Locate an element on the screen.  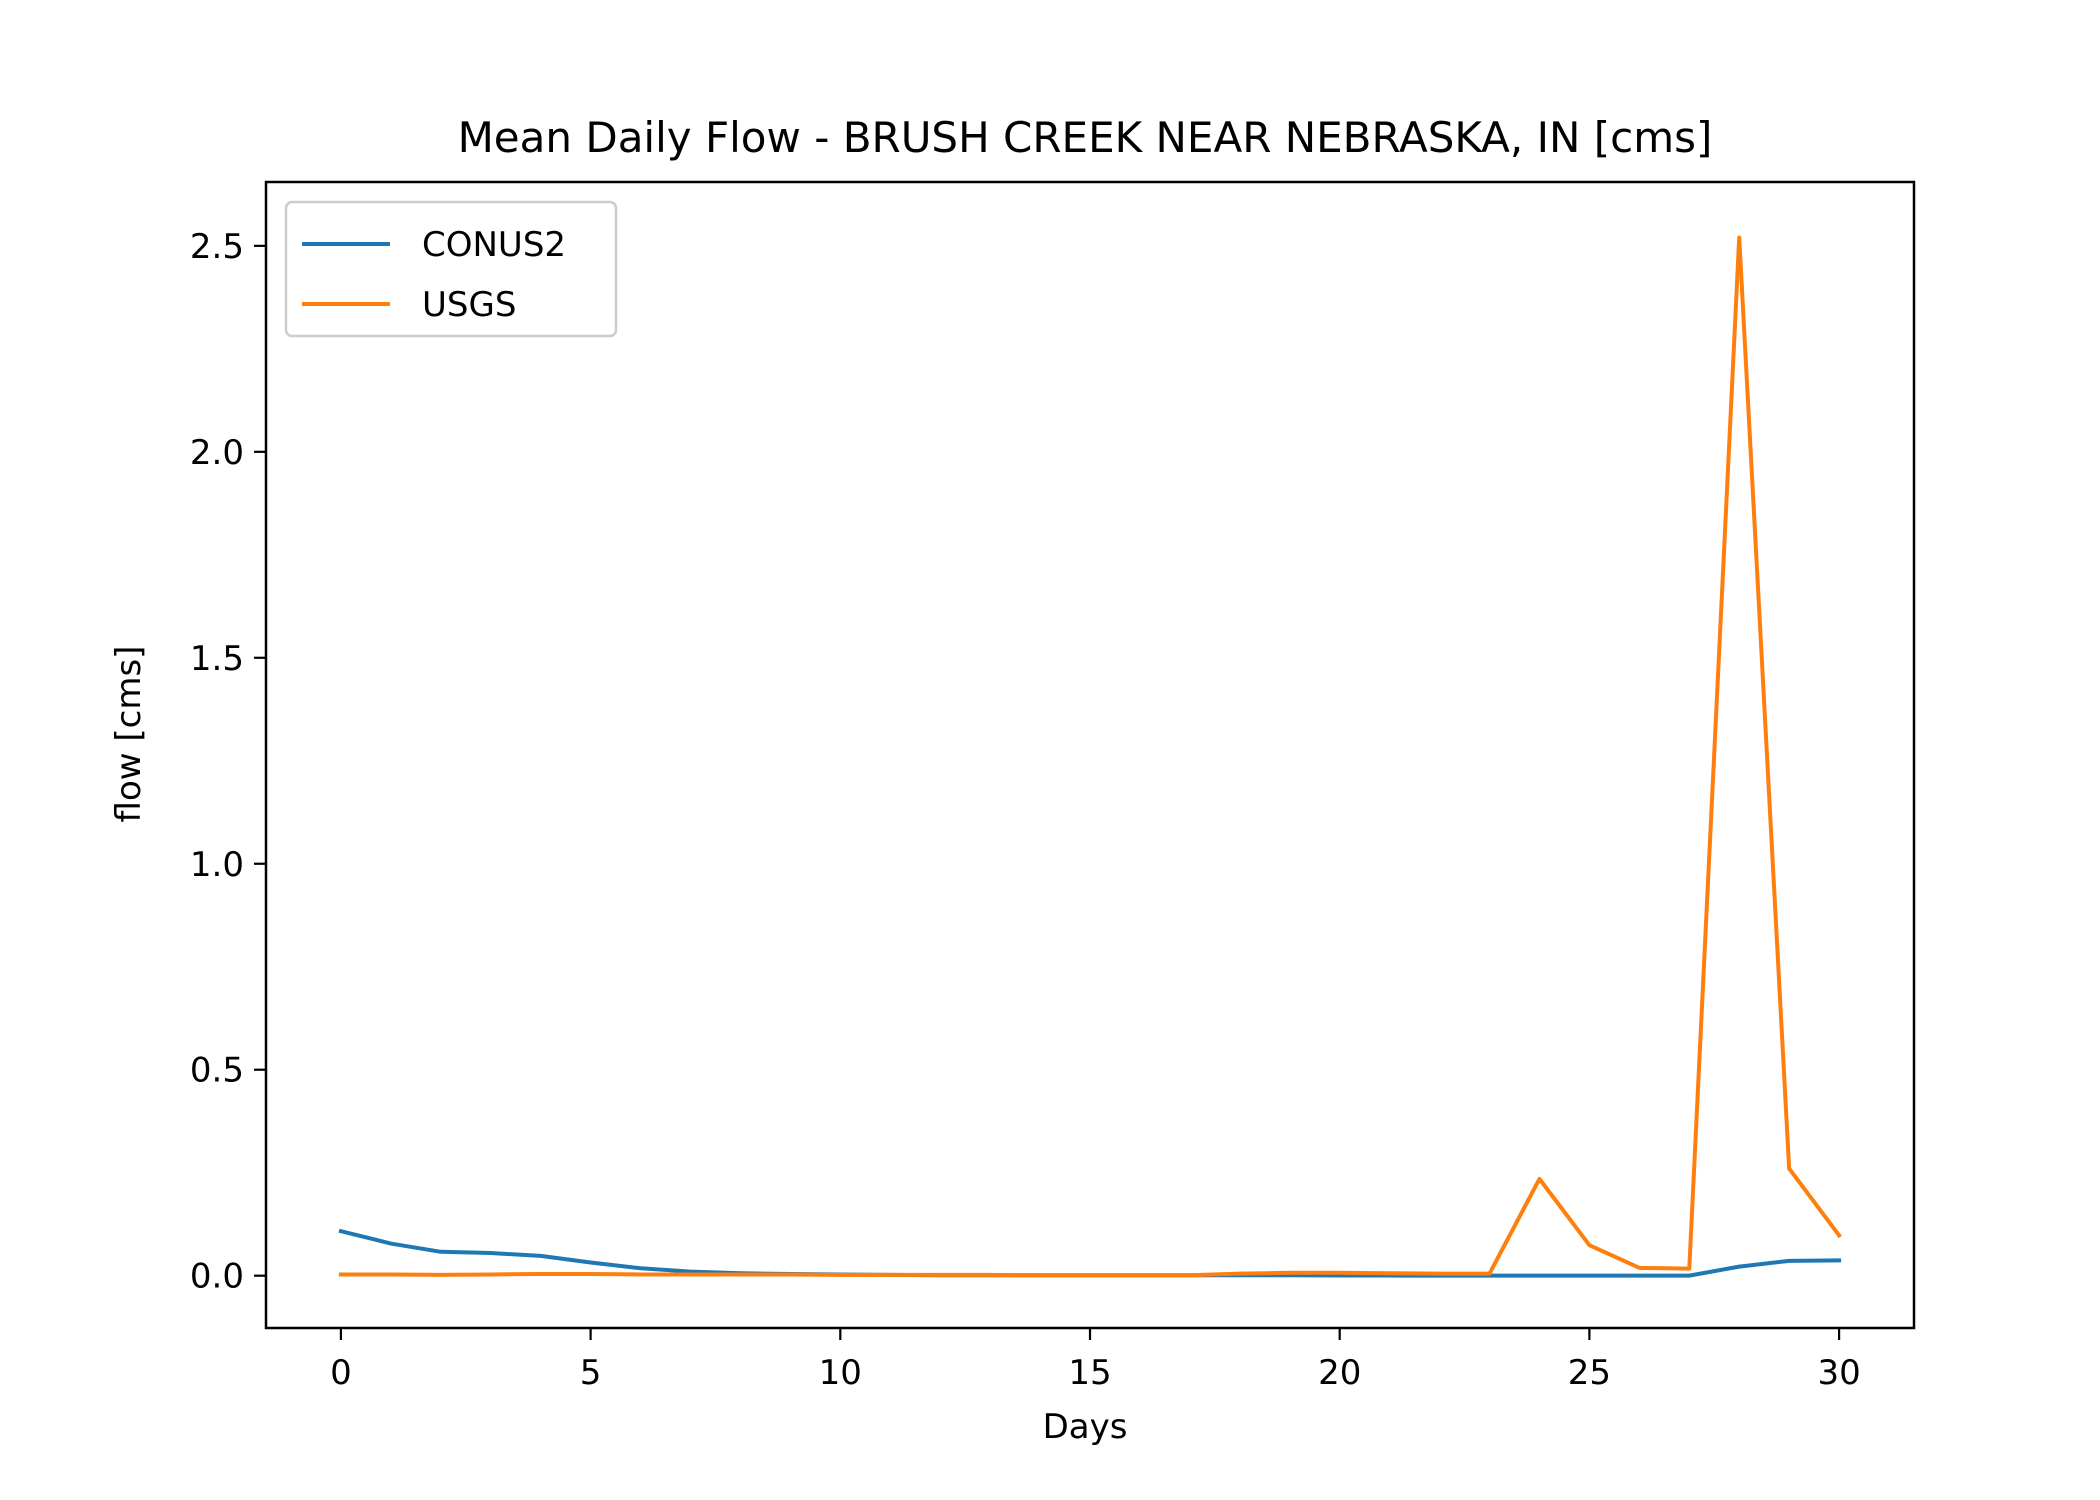
y-tick-label: 1.0 is located at coordinates (217, 865).